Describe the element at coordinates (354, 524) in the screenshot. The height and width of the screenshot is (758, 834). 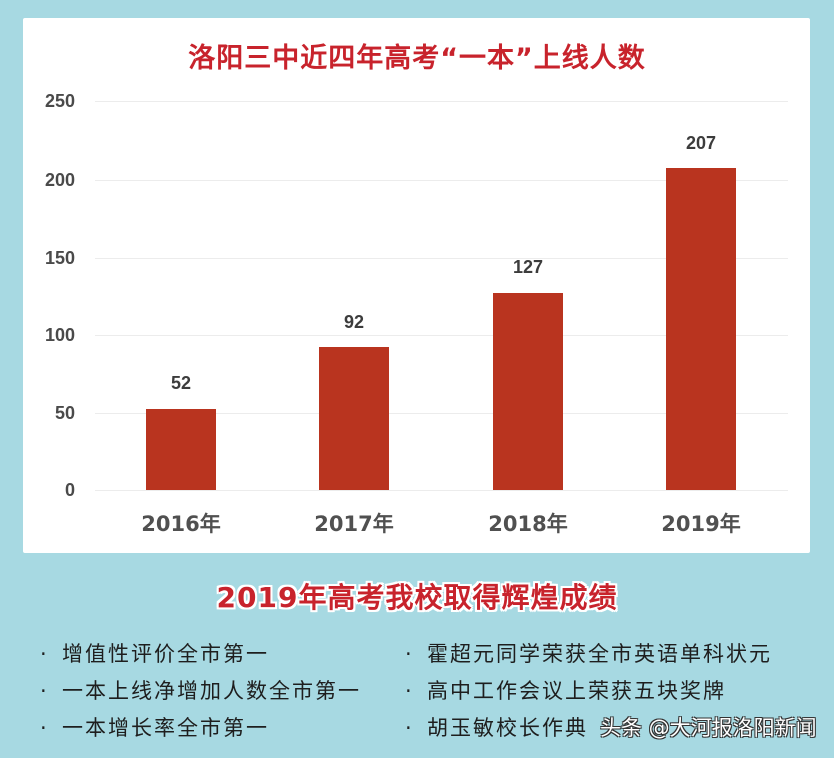
I see `x-tick-label: 2017年` at that location.